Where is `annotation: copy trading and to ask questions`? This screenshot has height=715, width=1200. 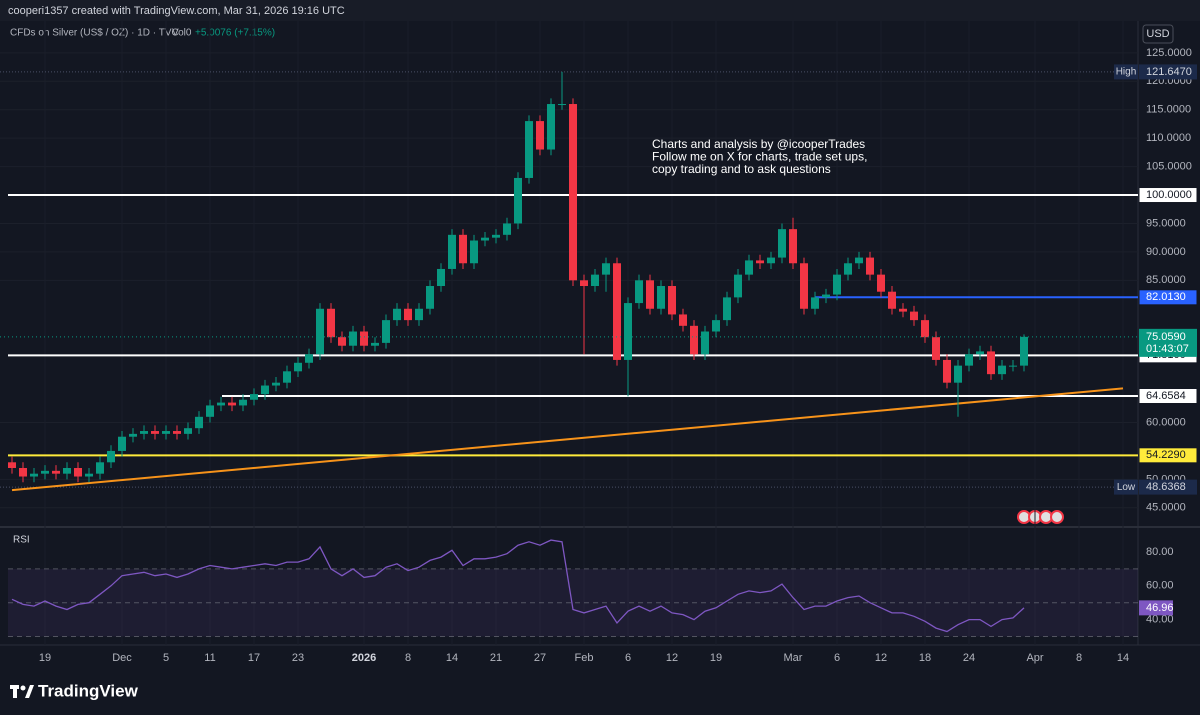
annotation: copy trading and to ask questions is located at coordinates (741, 169).